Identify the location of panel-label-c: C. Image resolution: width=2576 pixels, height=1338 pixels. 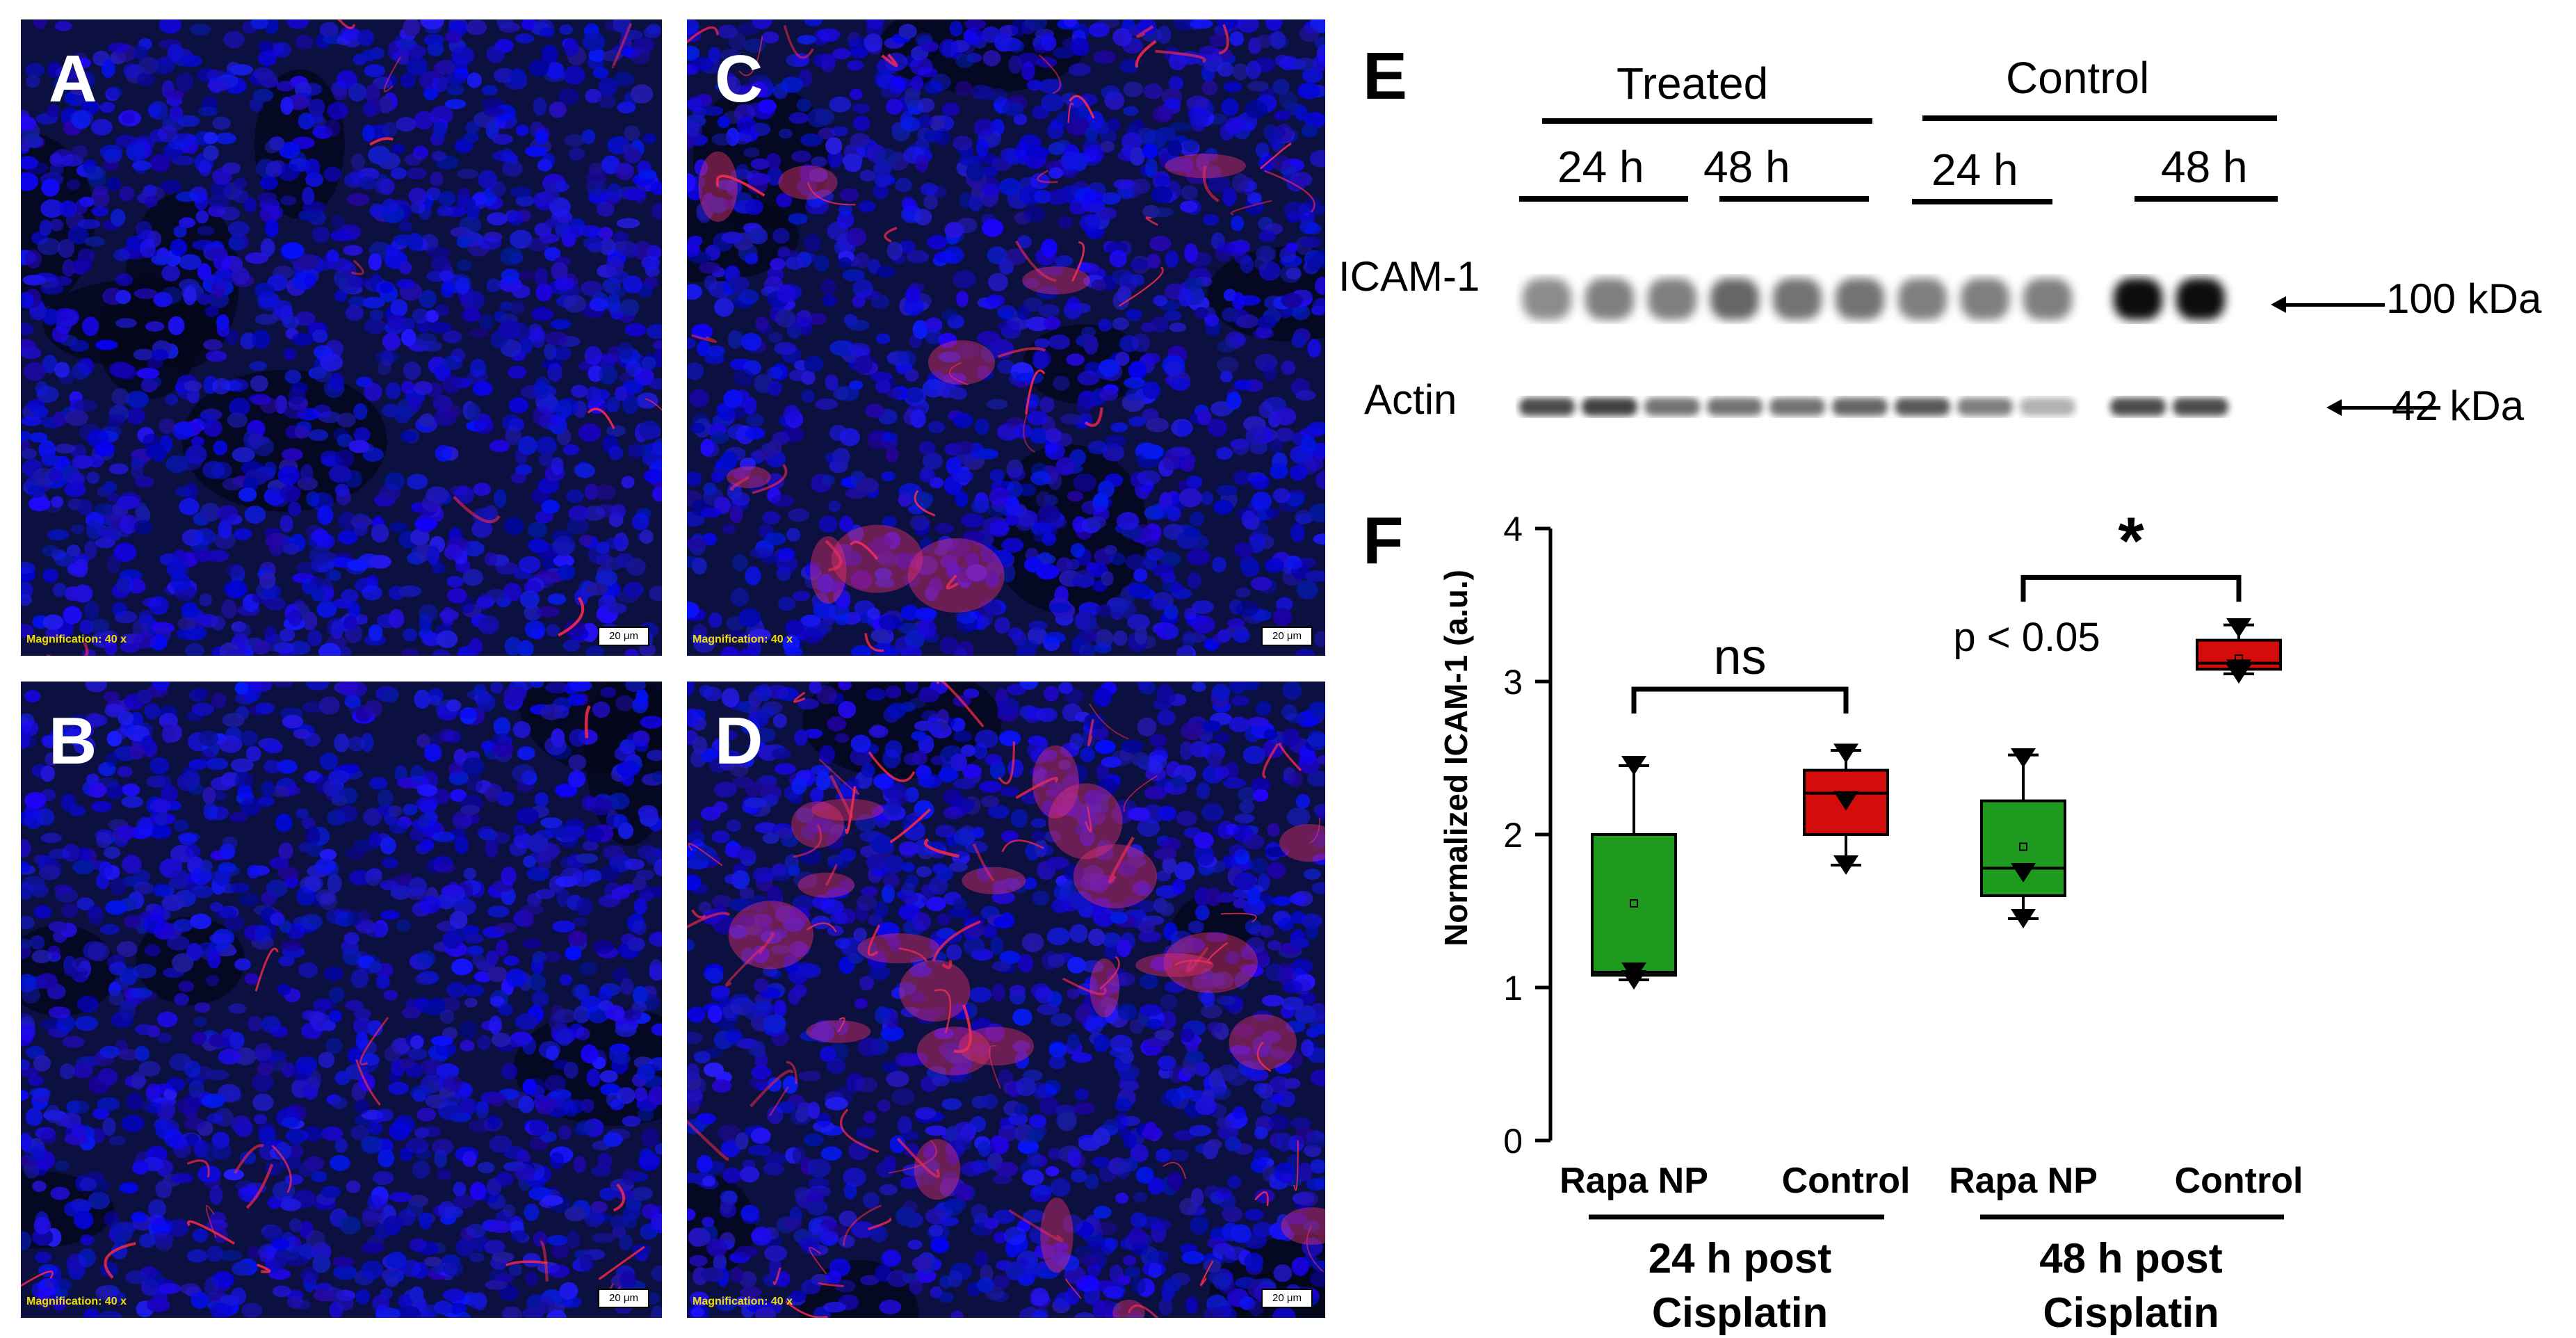
(739, 79).